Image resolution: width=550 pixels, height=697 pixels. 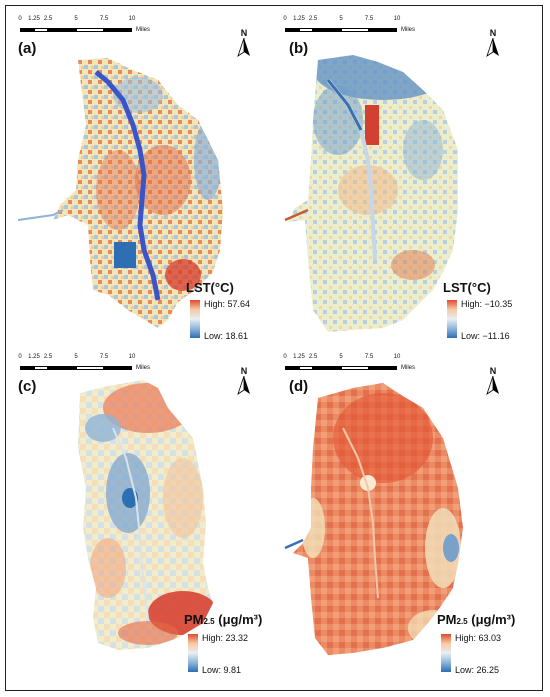 I want to click on legend-low: Low: −11.16, so click(x=485, y=336).